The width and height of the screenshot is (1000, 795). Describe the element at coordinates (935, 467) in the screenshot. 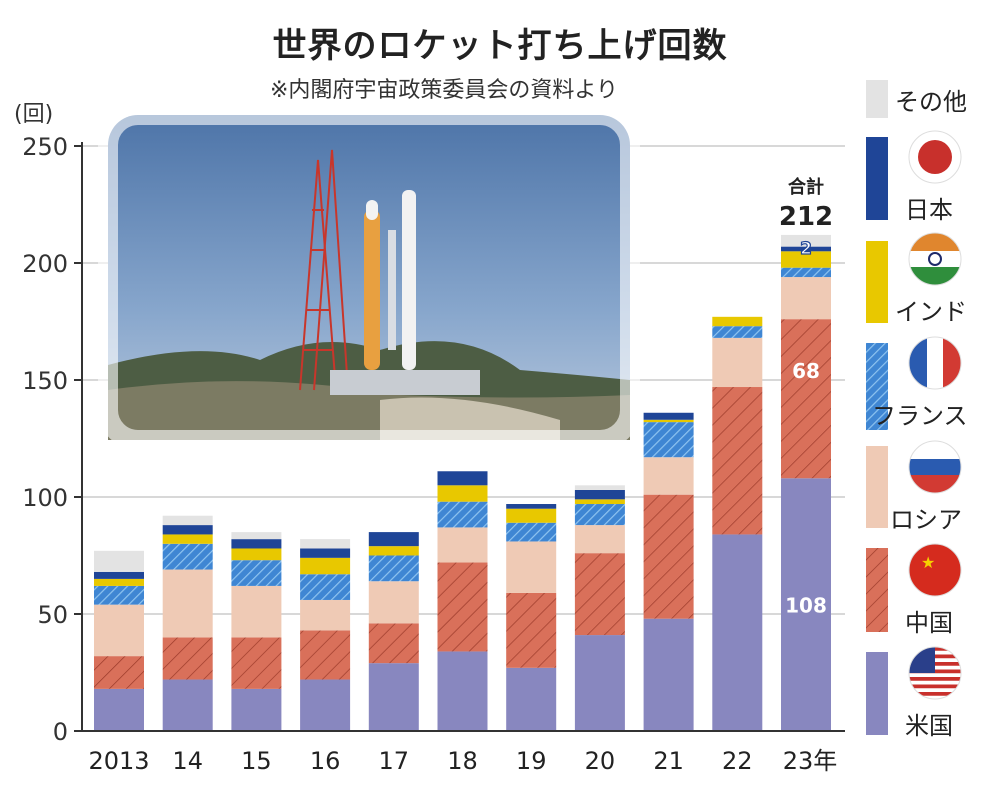

I see `flag-ru-icon` at that location.